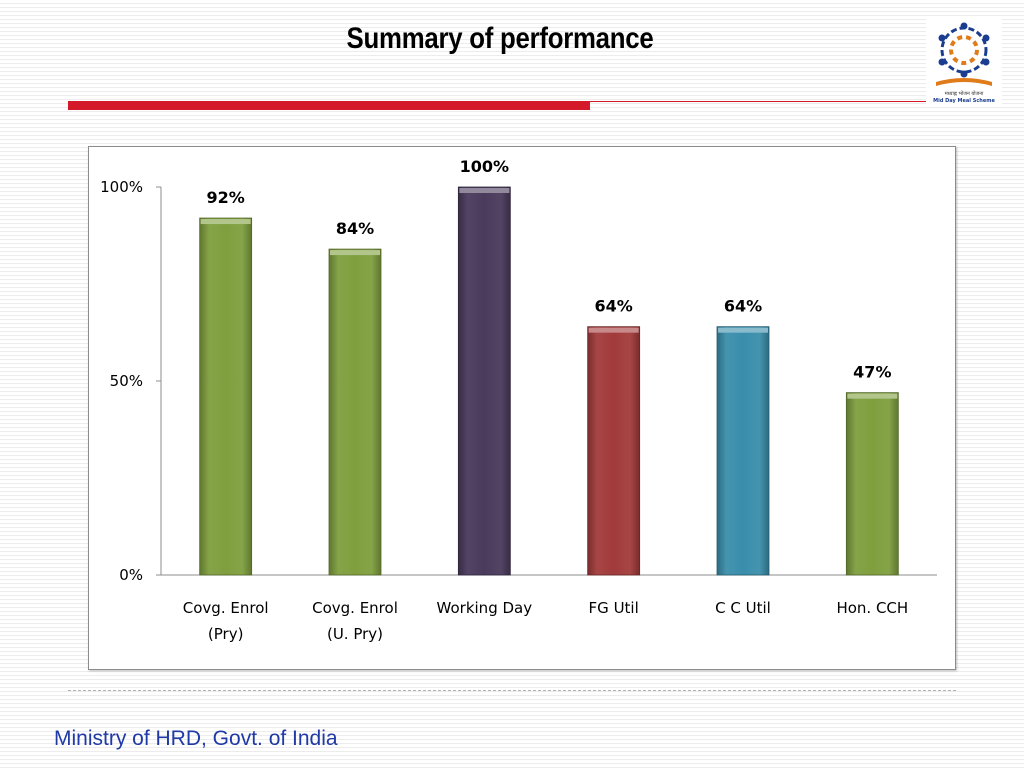 Image resolution: width=1024 pixels, height=768 pixels. I want to click on y-tick-label: 0%, so click(131, 575).